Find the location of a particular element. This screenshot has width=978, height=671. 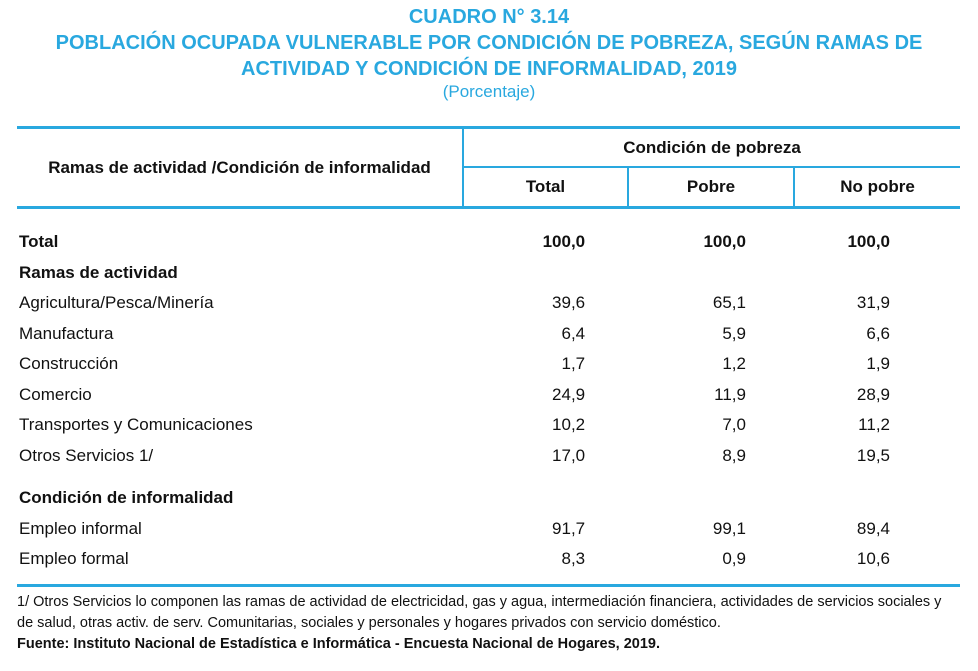

cell-pobre: 99,1 is located at coordinates (724, 529).